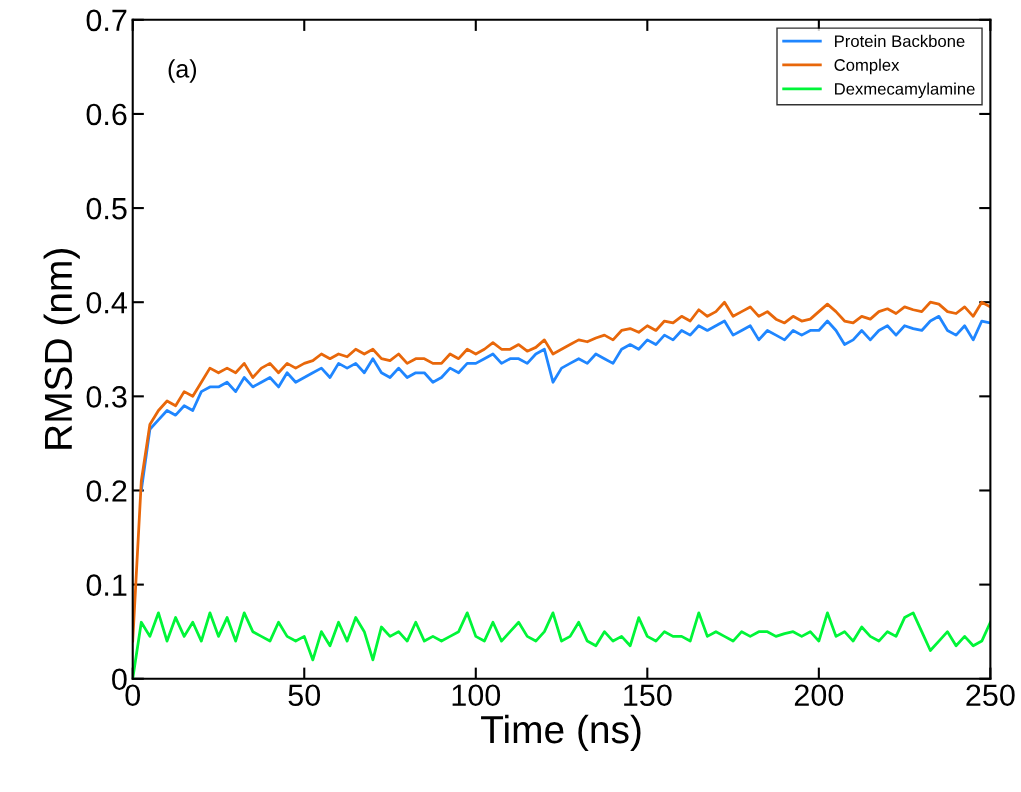 This screenshot has height=792, width=1021. Describe the element at coordinates (106, 208) in the screenshot. I see `y-tick-label: 0.5` at that location.